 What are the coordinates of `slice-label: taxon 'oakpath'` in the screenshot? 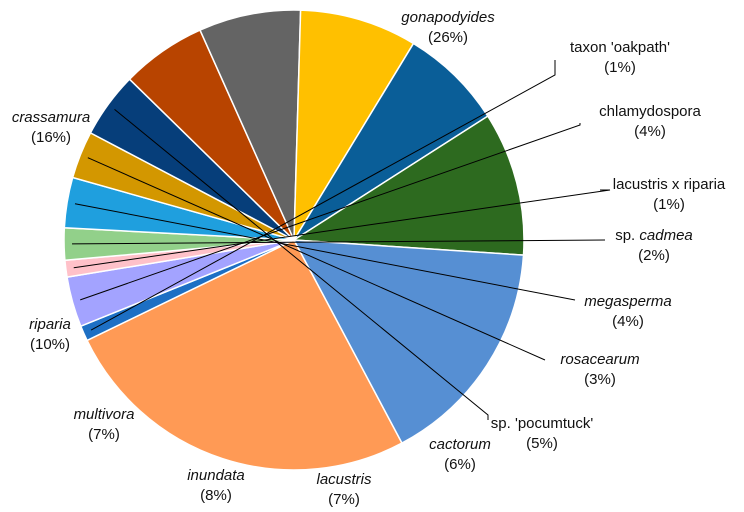 It's located at (620, 47).